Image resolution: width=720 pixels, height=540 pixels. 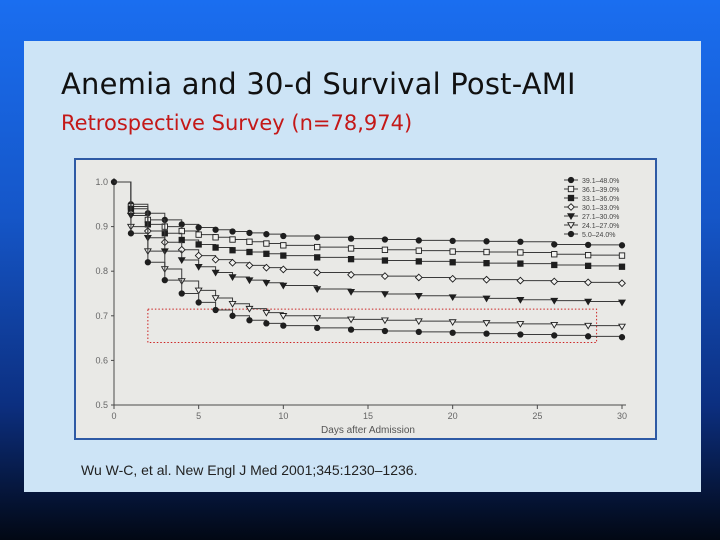 What do you see at coordinates (372, 326) in the screenshot?
I see `highlight-box` at bounding box center [372, 326].